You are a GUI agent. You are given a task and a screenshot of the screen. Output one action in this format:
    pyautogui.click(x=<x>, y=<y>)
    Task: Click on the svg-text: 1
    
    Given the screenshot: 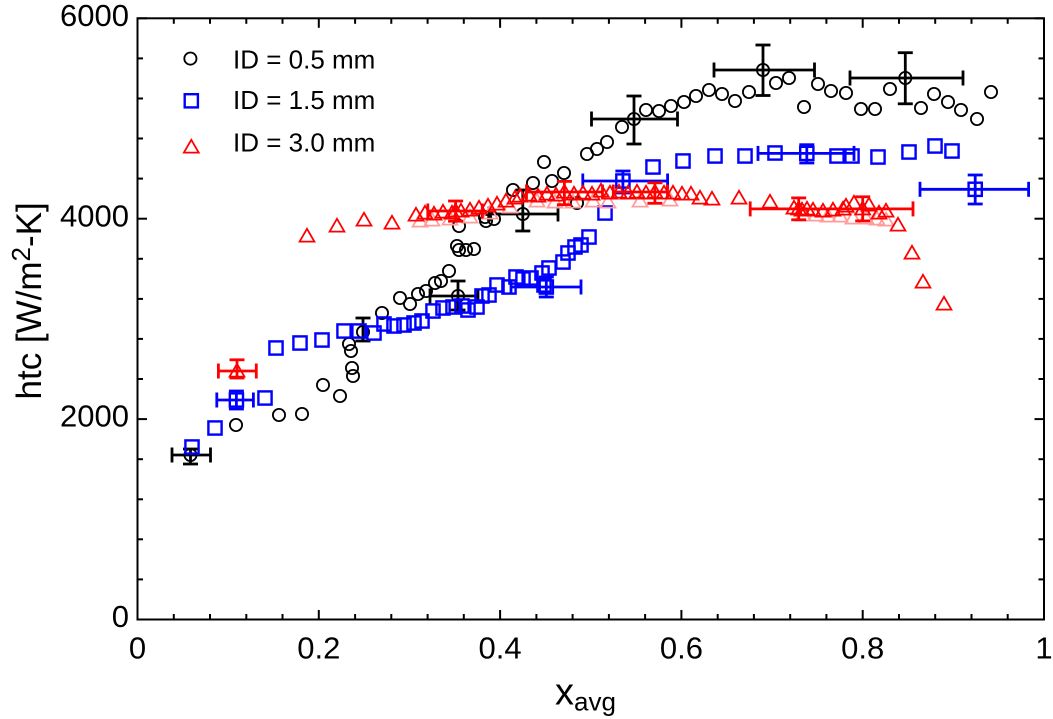 What is the action you would take?
    pyautogui.click(x=1043, y=648)
    